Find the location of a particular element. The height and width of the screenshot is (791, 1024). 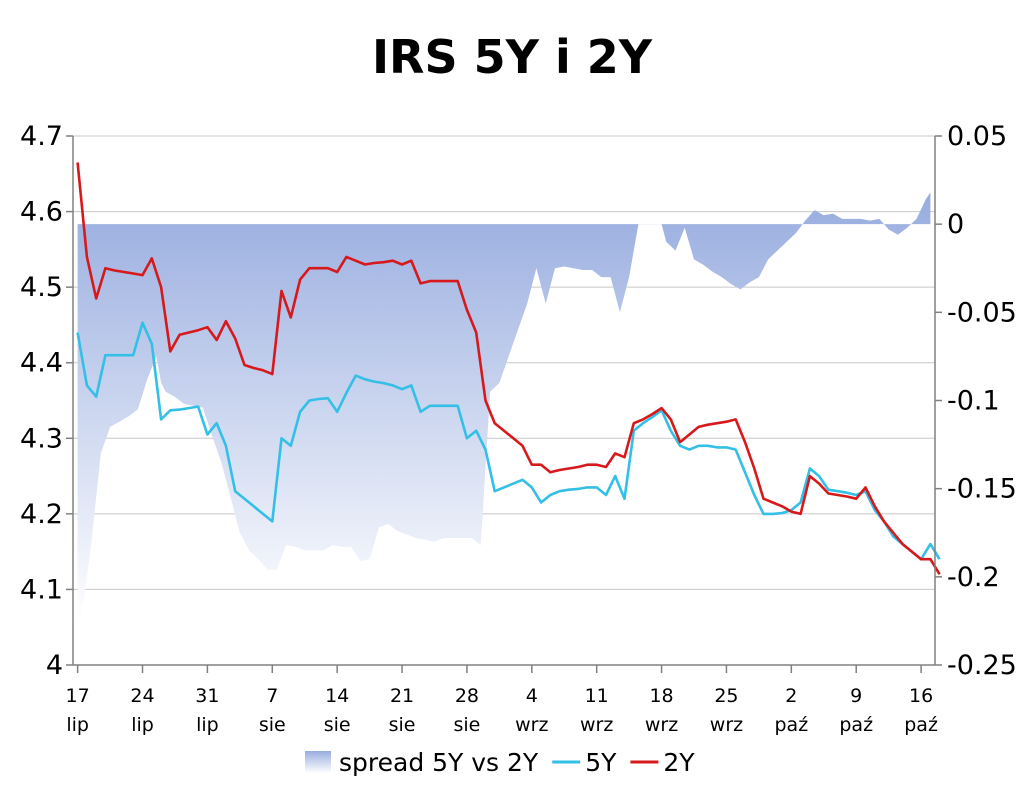

y-right-tick-label: -0.25 is located at coordinates (982, 665).